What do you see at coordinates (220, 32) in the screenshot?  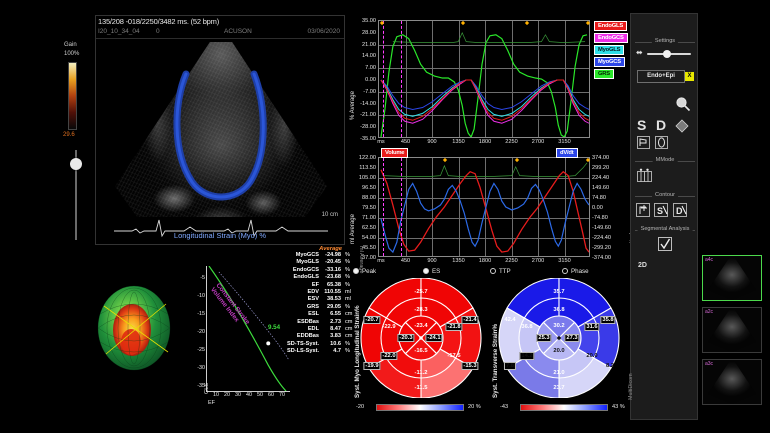 I see `ultrasound-header-meta: I20_10_34_04 0 ACUSON 03/06/2020` at bounding box center [220, 32].